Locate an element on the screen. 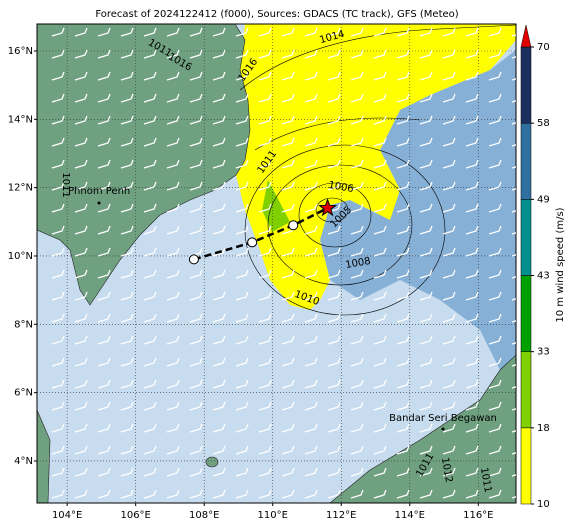 The height and width of the screenshot is (532, 575). contour-label: 1008 is located at coordinates (358, 263).